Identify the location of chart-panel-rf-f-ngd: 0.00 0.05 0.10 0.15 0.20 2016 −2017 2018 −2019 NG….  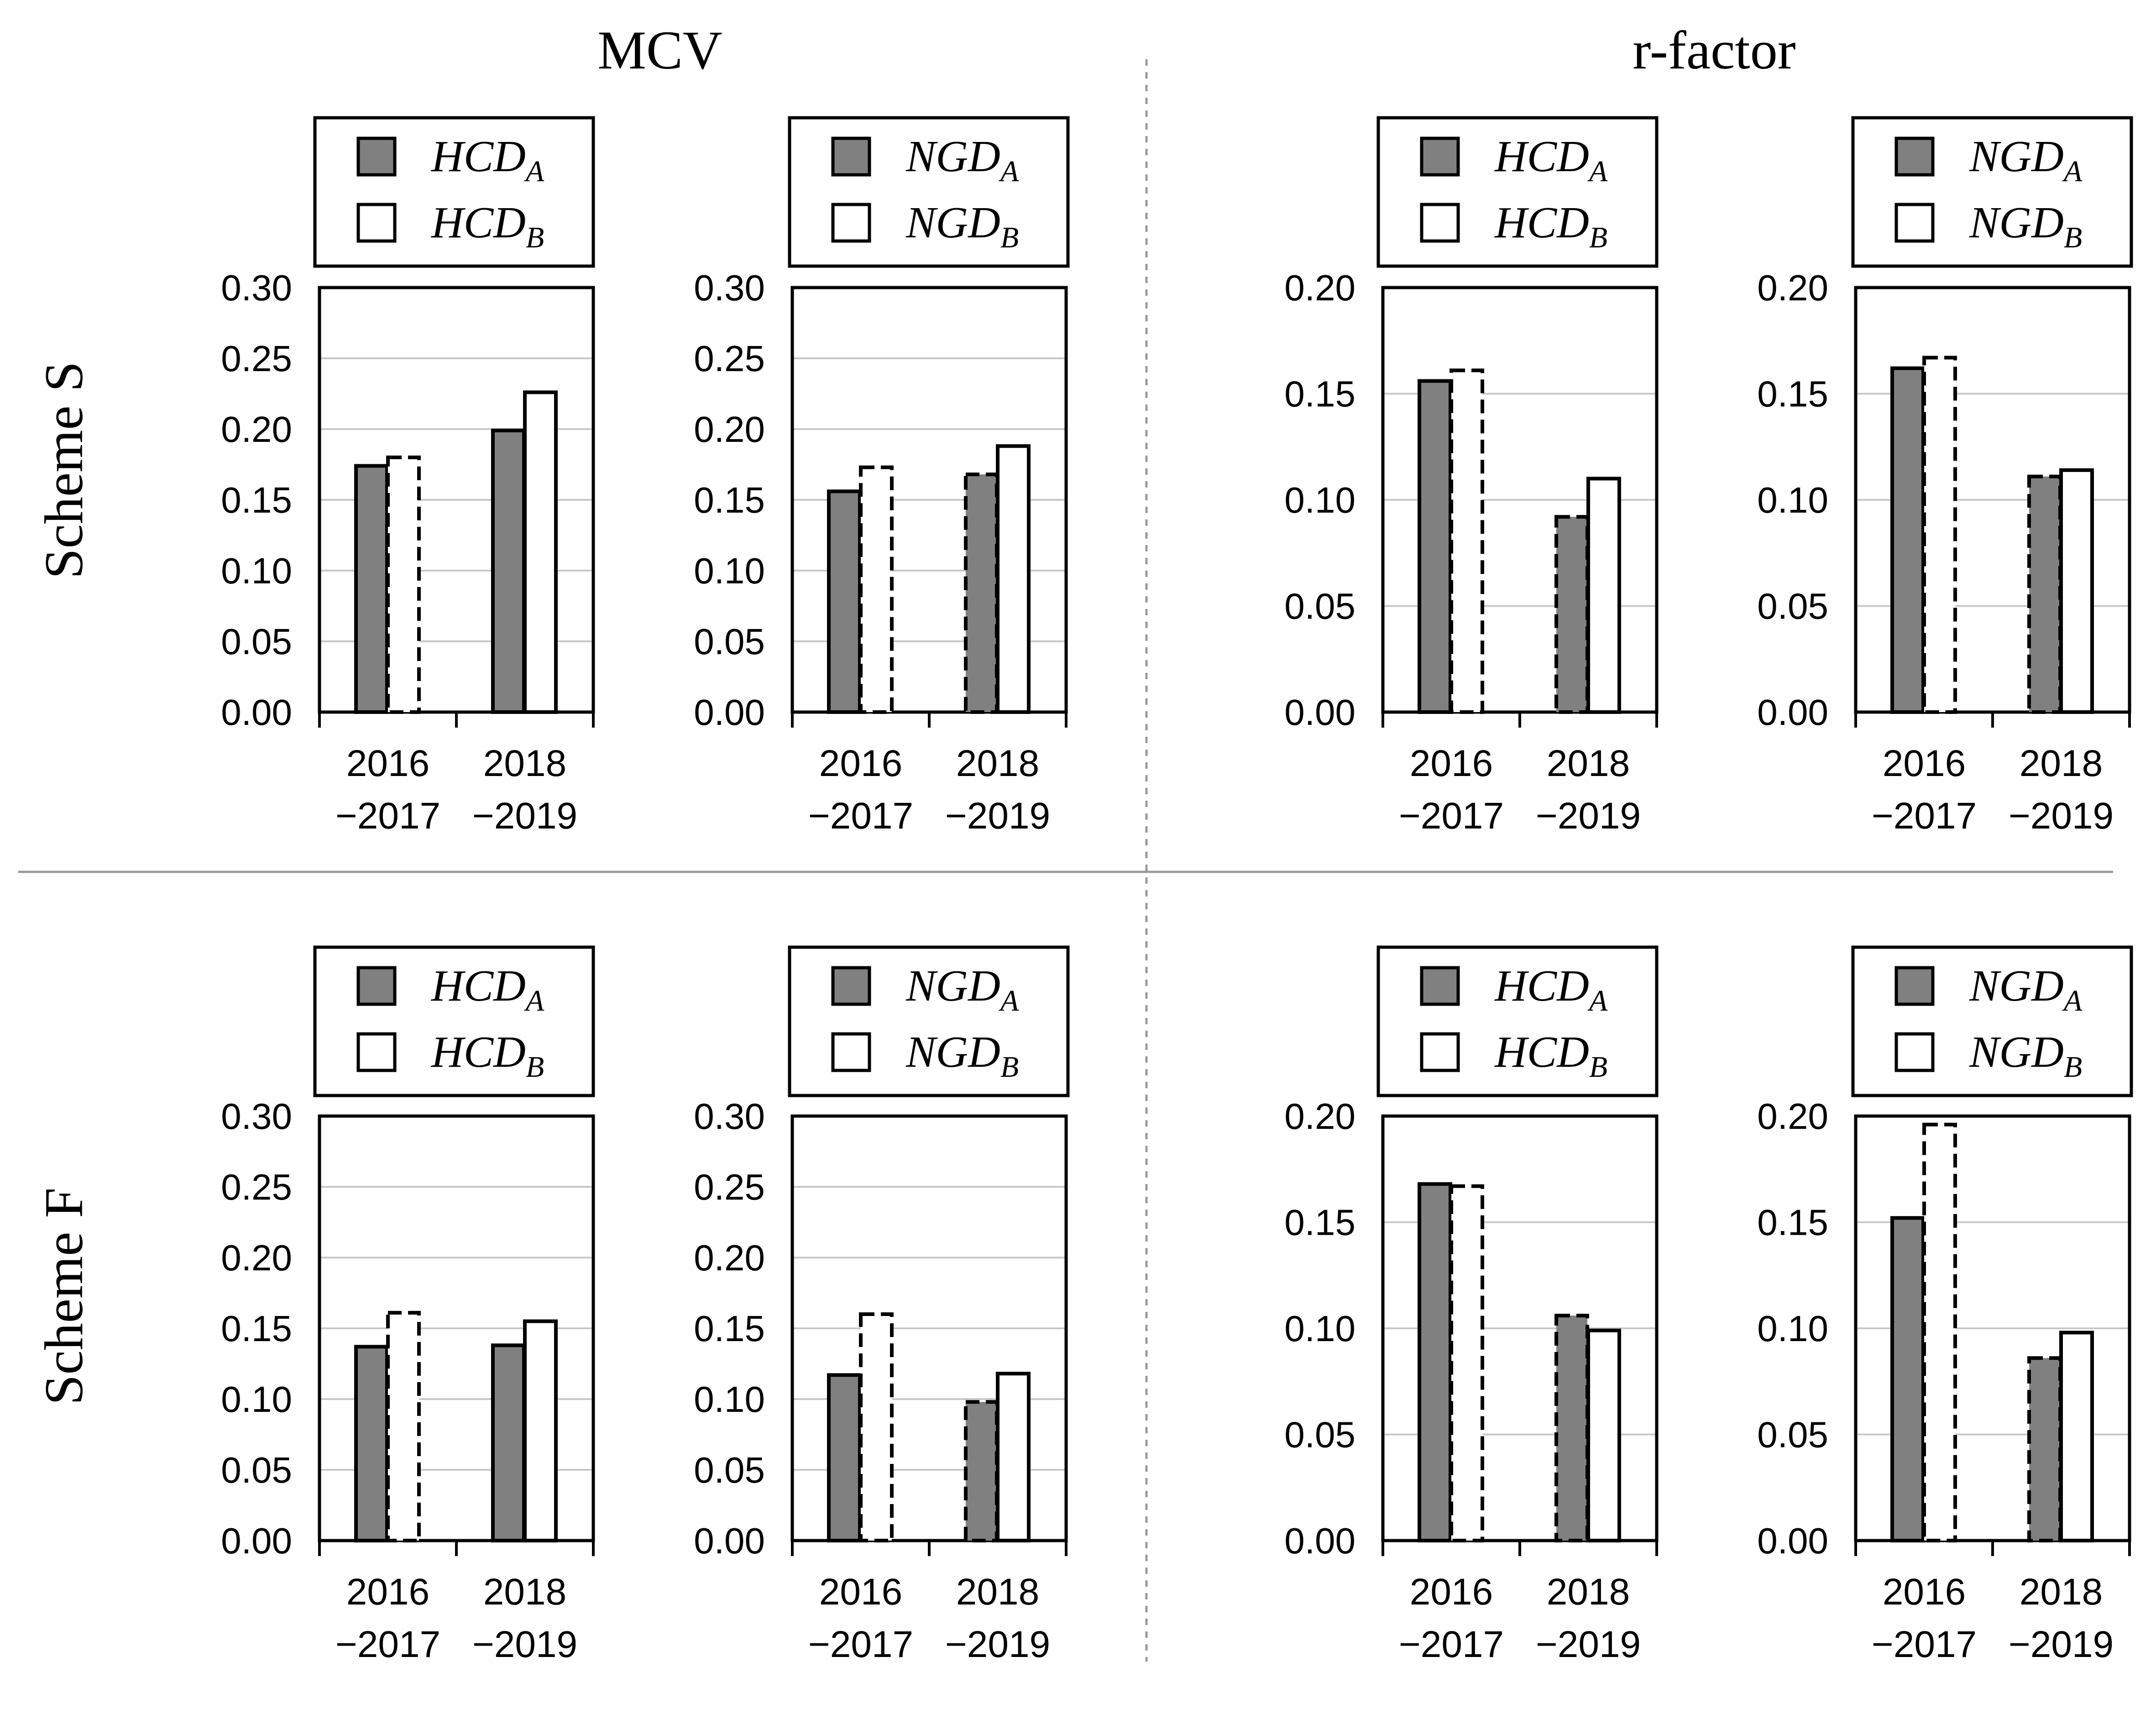
(1945, 1305).